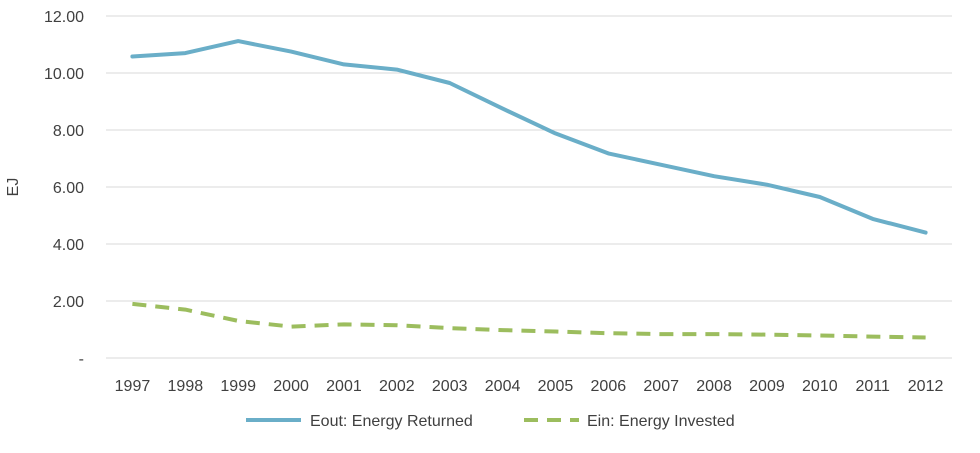 This screenshot has width=980, height=453. I want to click on x-tick-label: 2009, so click(767, 386).